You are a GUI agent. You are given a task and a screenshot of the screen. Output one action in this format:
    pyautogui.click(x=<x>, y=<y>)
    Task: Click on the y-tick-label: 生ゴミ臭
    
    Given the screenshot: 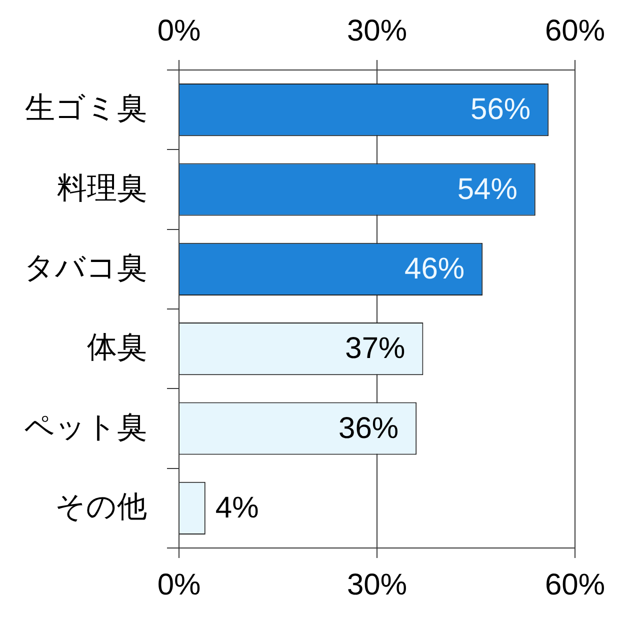 What is the action you would take?
    pyautogui.click(x=86, y=109)
    